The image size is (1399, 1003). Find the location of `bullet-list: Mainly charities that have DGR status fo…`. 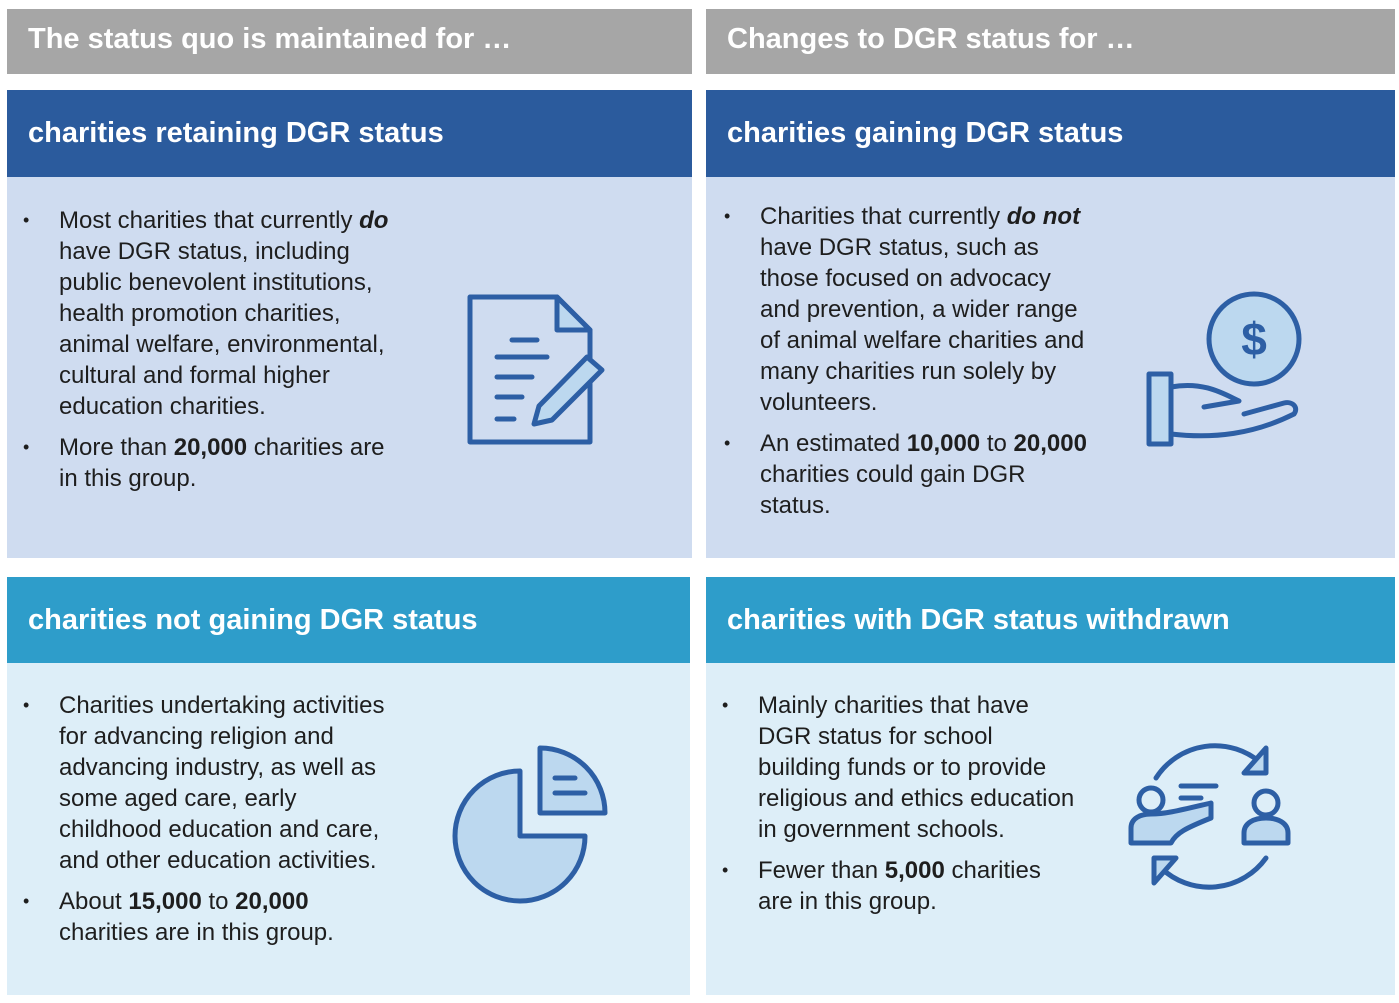

bullet-list: Mainly charities that have DGR status fo… is located at coordinates (902, 808).